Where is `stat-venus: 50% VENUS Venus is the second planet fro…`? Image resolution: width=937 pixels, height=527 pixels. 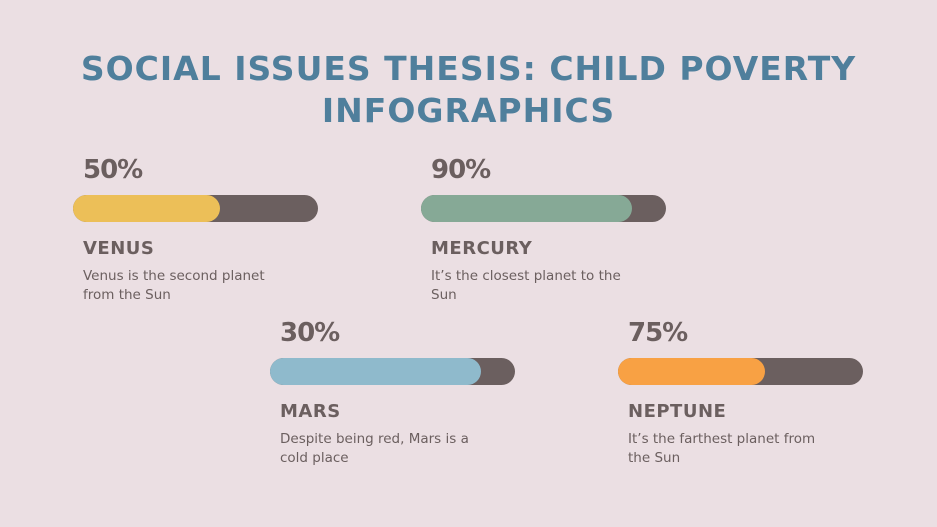
stat-venus: 50% VENUS Venus is the second planet fro… is located at coordinates (198, 230).